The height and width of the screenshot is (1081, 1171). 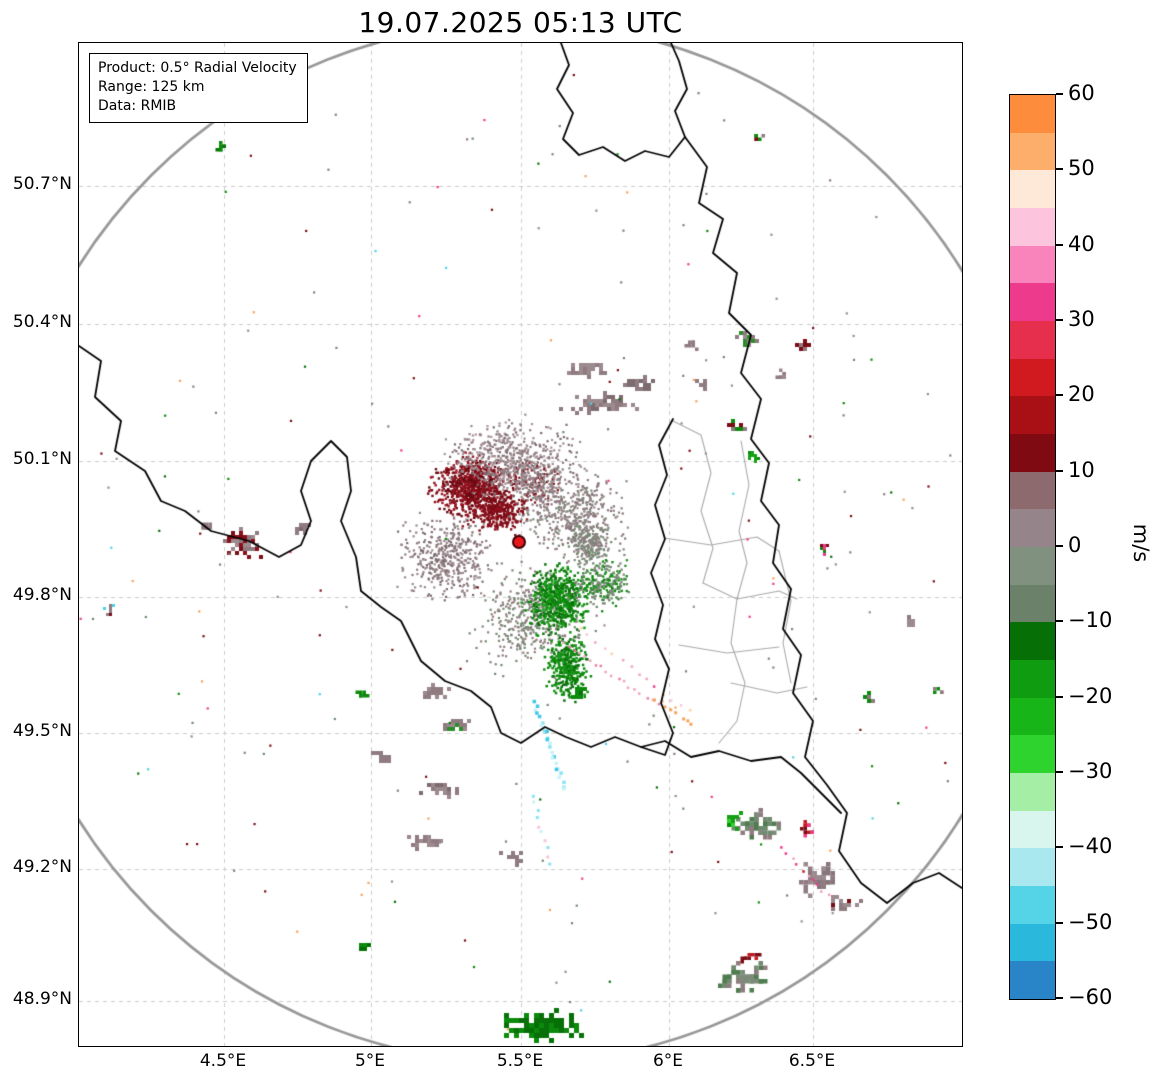 I want to click on product-line: Product: 0.5° Radial Velocity, so click(x=197, y=68).